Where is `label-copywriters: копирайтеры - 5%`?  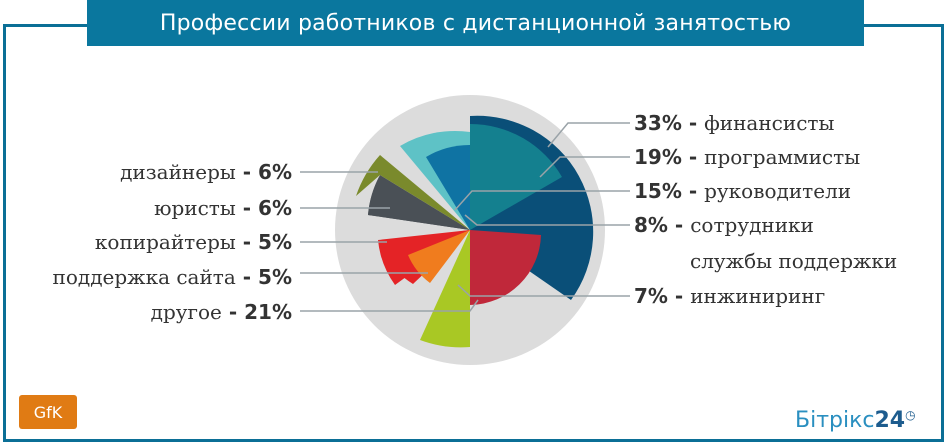 label-copywriters: копирайтеры - 5% is located at coordinates (193, 242).